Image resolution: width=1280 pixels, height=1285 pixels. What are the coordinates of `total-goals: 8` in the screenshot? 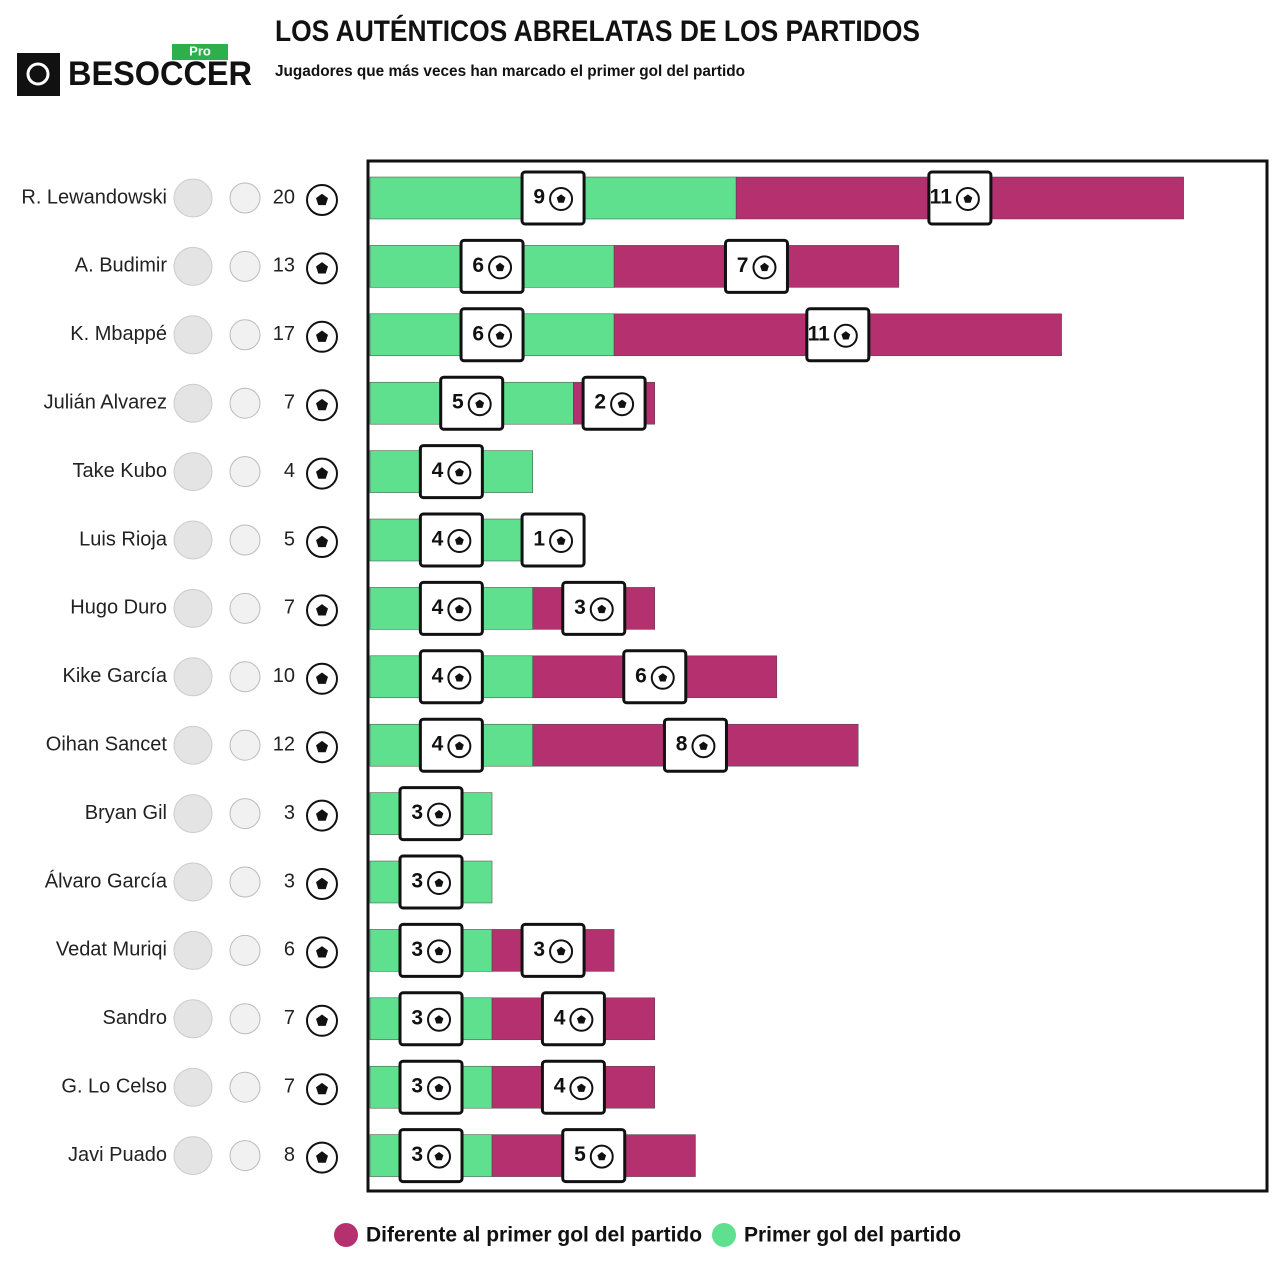 It's located at (289, 1155).